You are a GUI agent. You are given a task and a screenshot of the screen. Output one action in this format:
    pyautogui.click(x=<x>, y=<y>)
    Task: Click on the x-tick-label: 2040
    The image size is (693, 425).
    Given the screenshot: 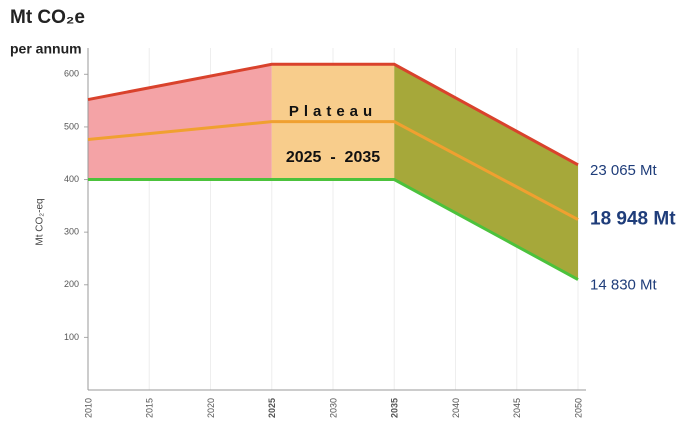 What is the action you would take?
    pyautogui.click(x=456, y=408)
    